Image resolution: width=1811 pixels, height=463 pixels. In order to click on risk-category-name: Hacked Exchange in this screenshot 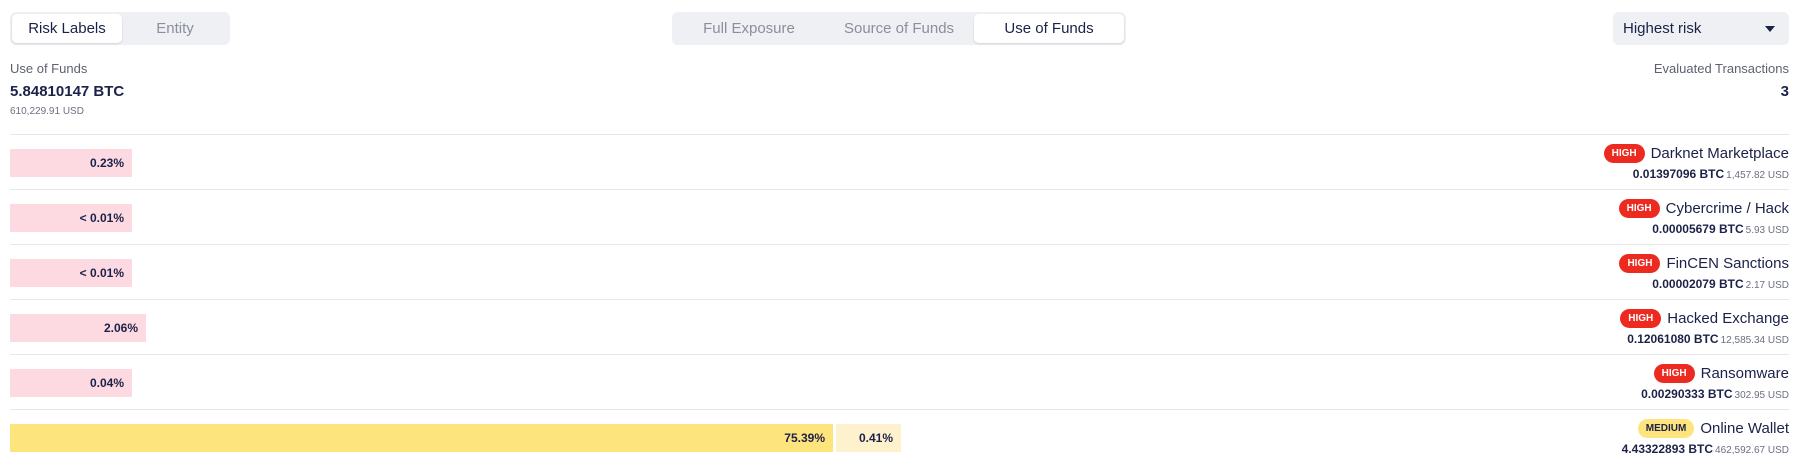, I will do `click(1728, 318)`.